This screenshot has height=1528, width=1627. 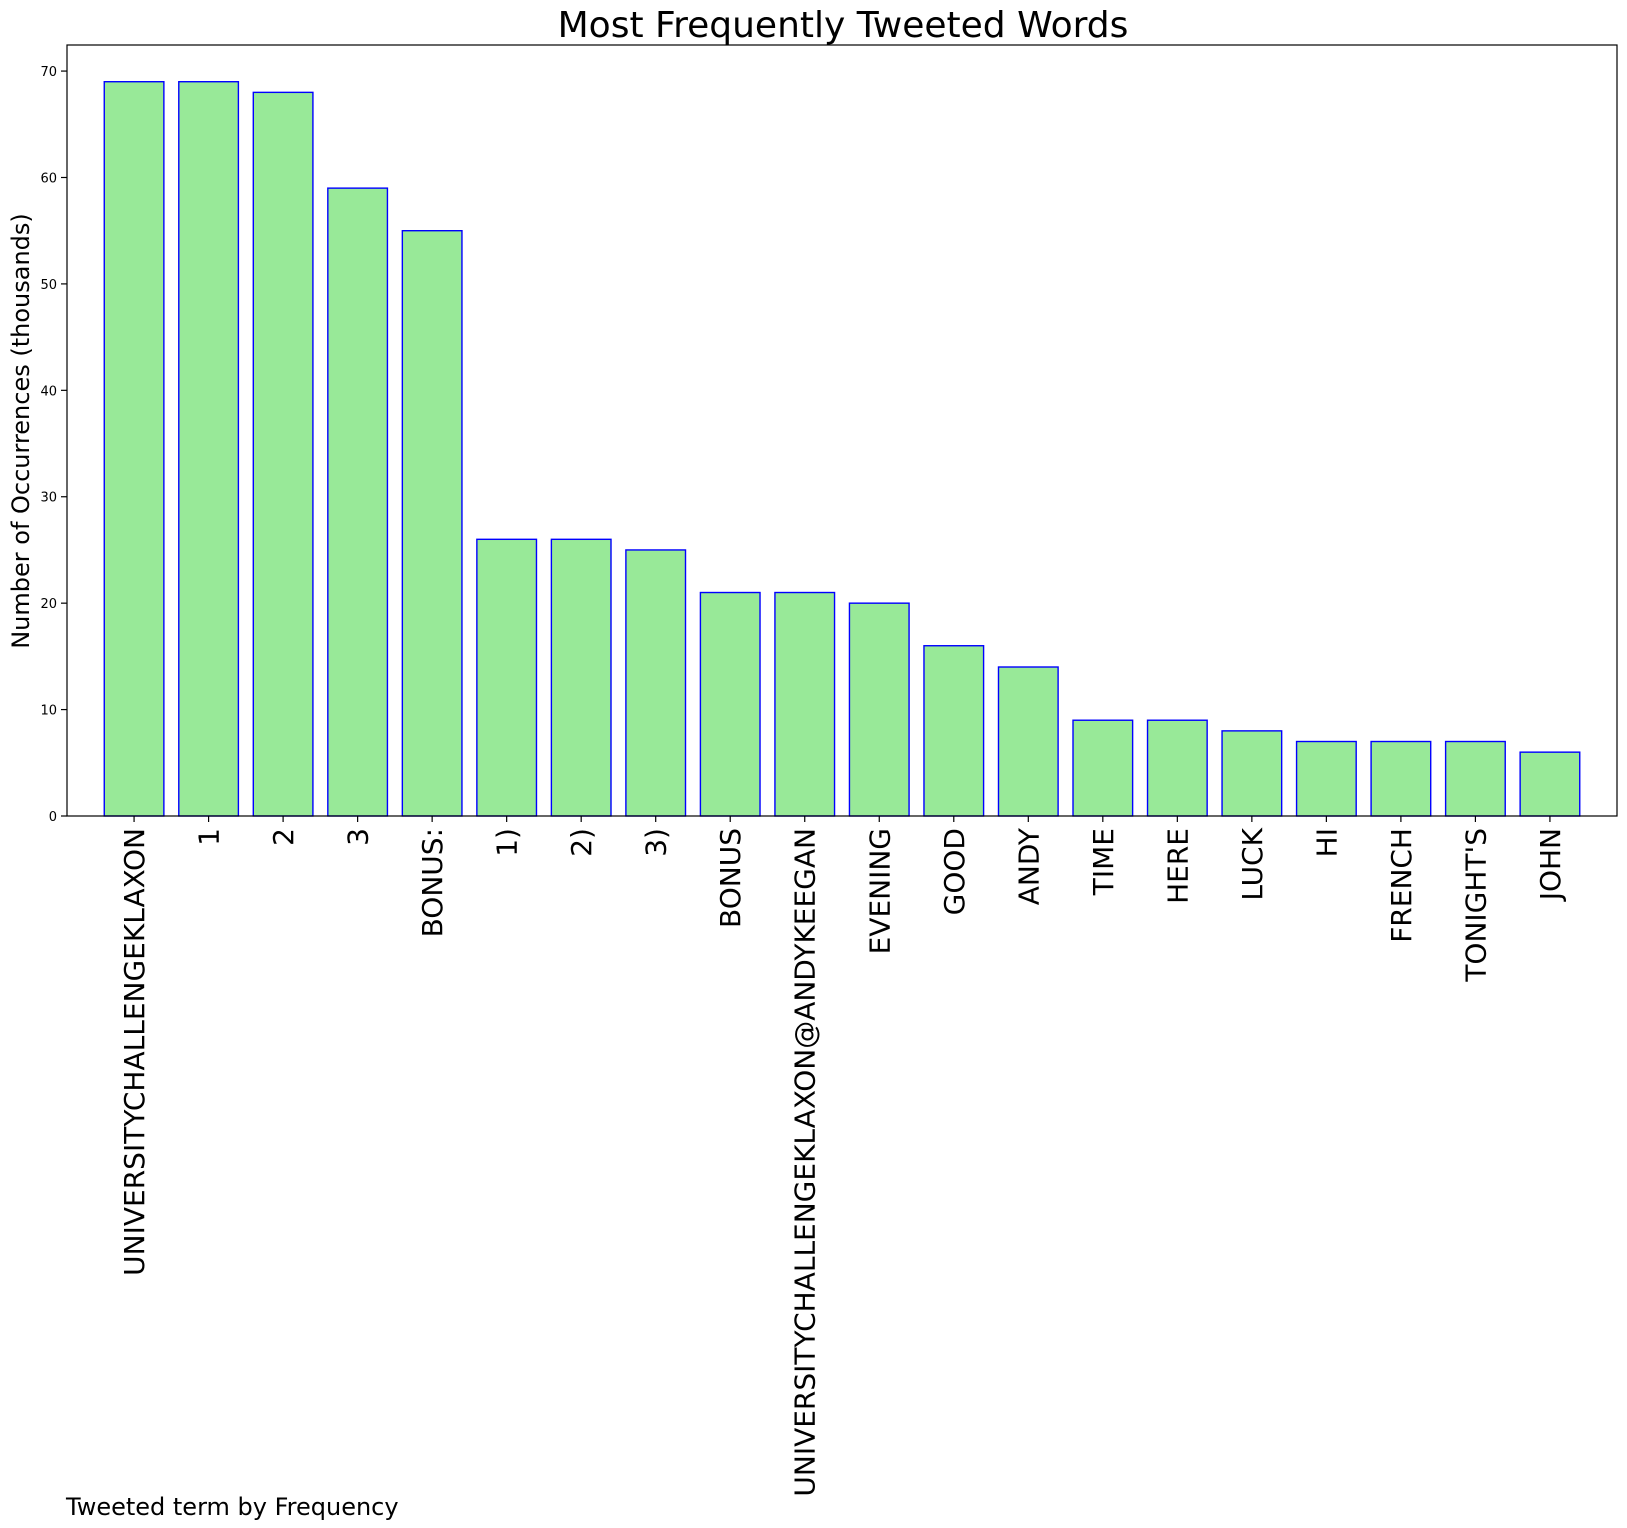 What do you see at coordinates (1028, 866) in the screenshot?
I see `x-tick-label: ANDY` at bounding box center [1028, 866].